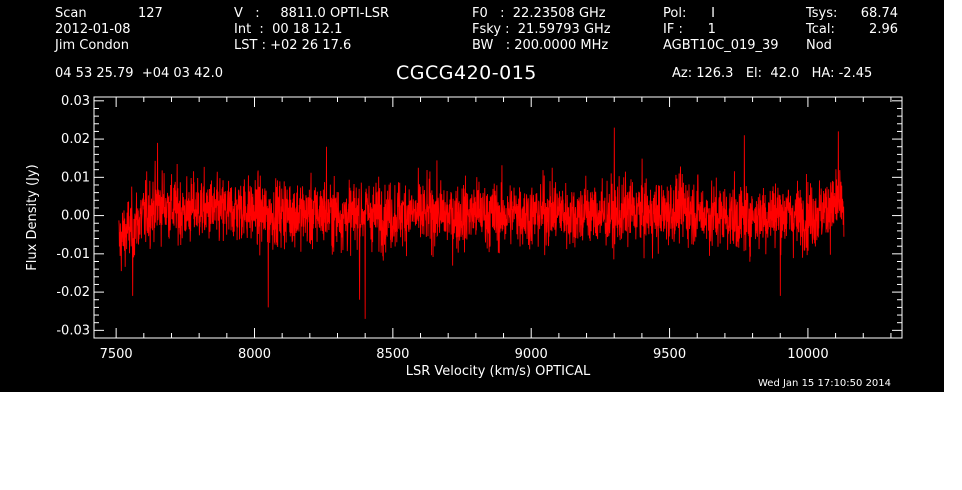  Describe the element at coordinates (772, 73) in the screenshot. I see `pointing-info: Az: 126.3 El: 42.0 HA: -2.45` at that location.